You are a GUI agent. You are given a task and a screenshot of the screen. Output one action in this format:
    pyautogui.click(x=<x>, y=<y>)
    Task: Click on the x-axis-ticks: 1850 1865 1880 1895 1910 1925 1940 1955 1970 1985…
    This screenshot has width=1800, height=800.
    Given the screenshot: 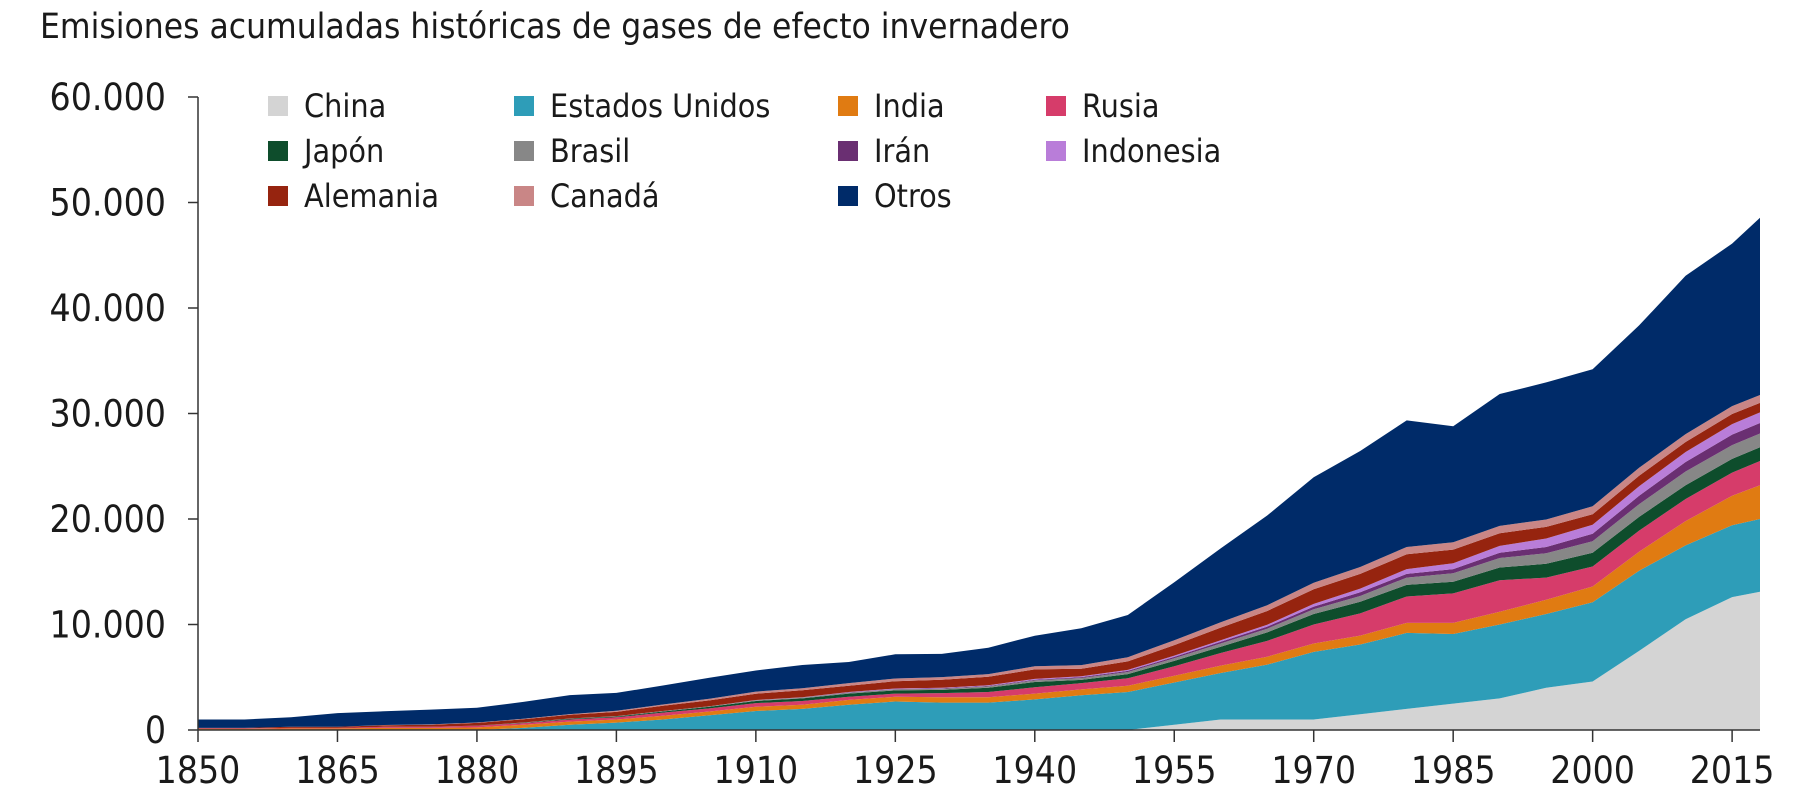 What is the action you would take?
    pyautogui.click(x=965, y=761)
    